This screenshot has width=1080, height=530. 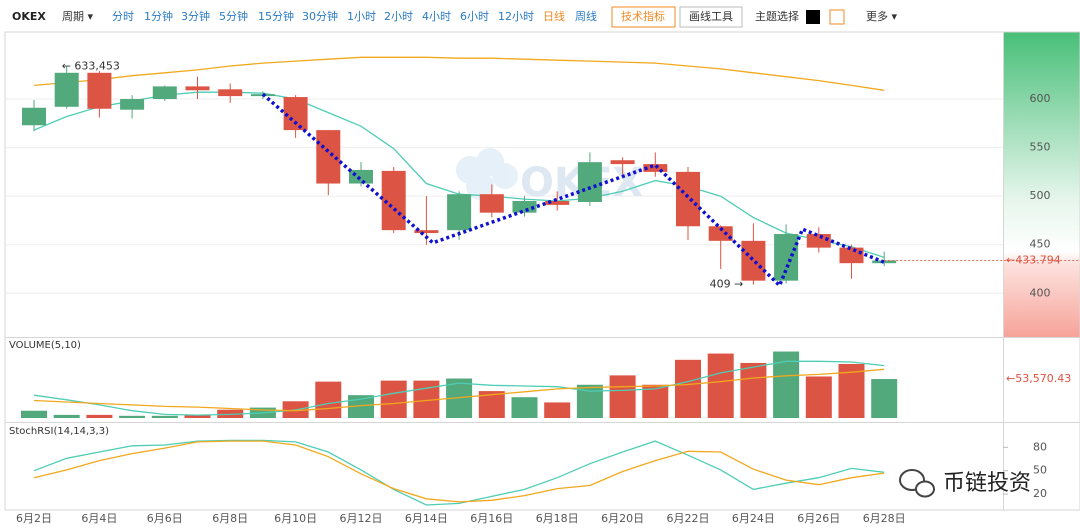 I want to click on y-tick-label: 80, so click(x=1040, y=446).